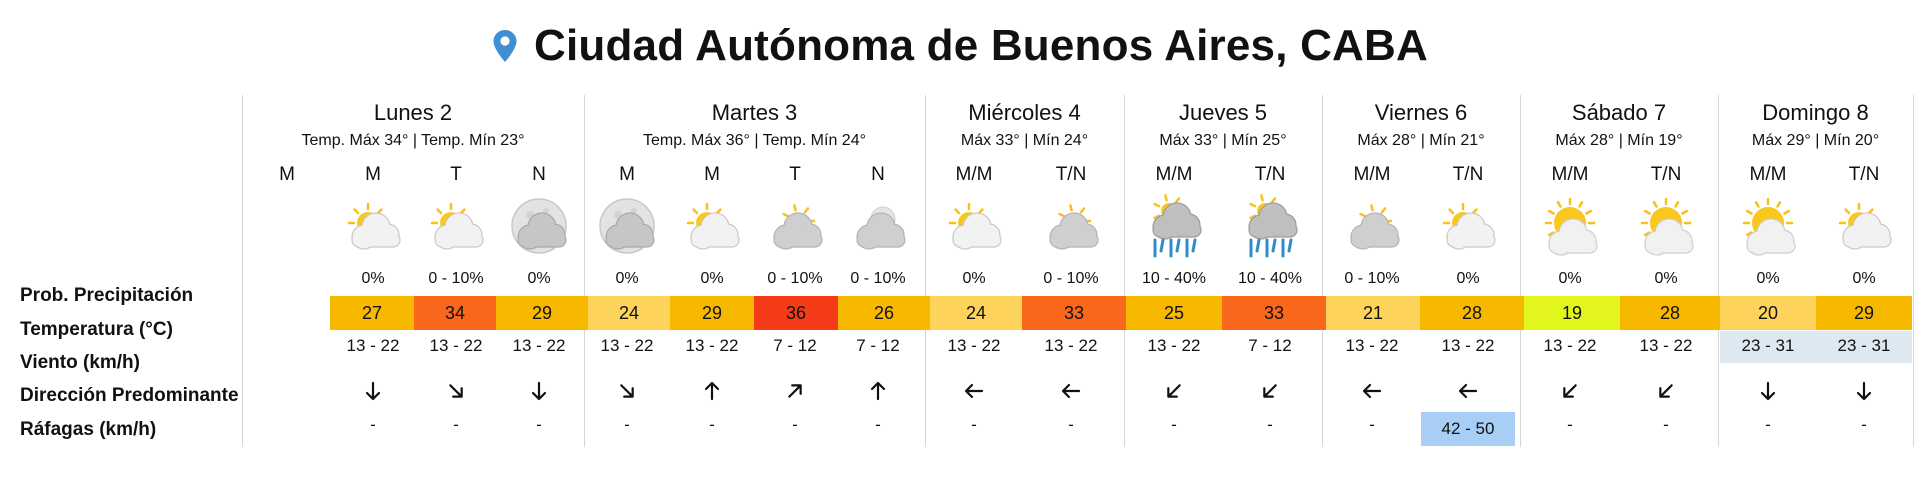  I want to click on row-label-wind-direction: Dirección Predominante, so click(129, 395).